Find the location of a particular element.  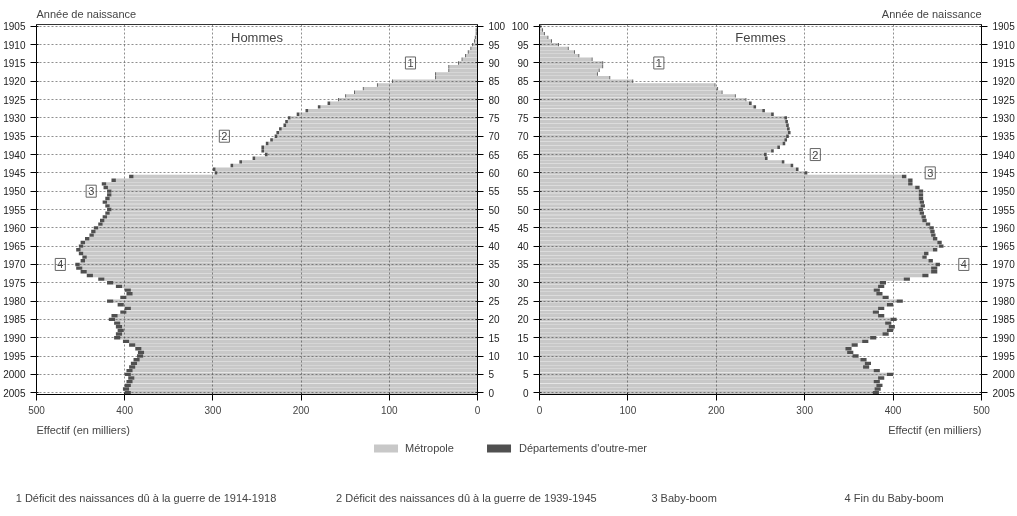

y-tick-label: 5 is located at coordinates (525, 375).